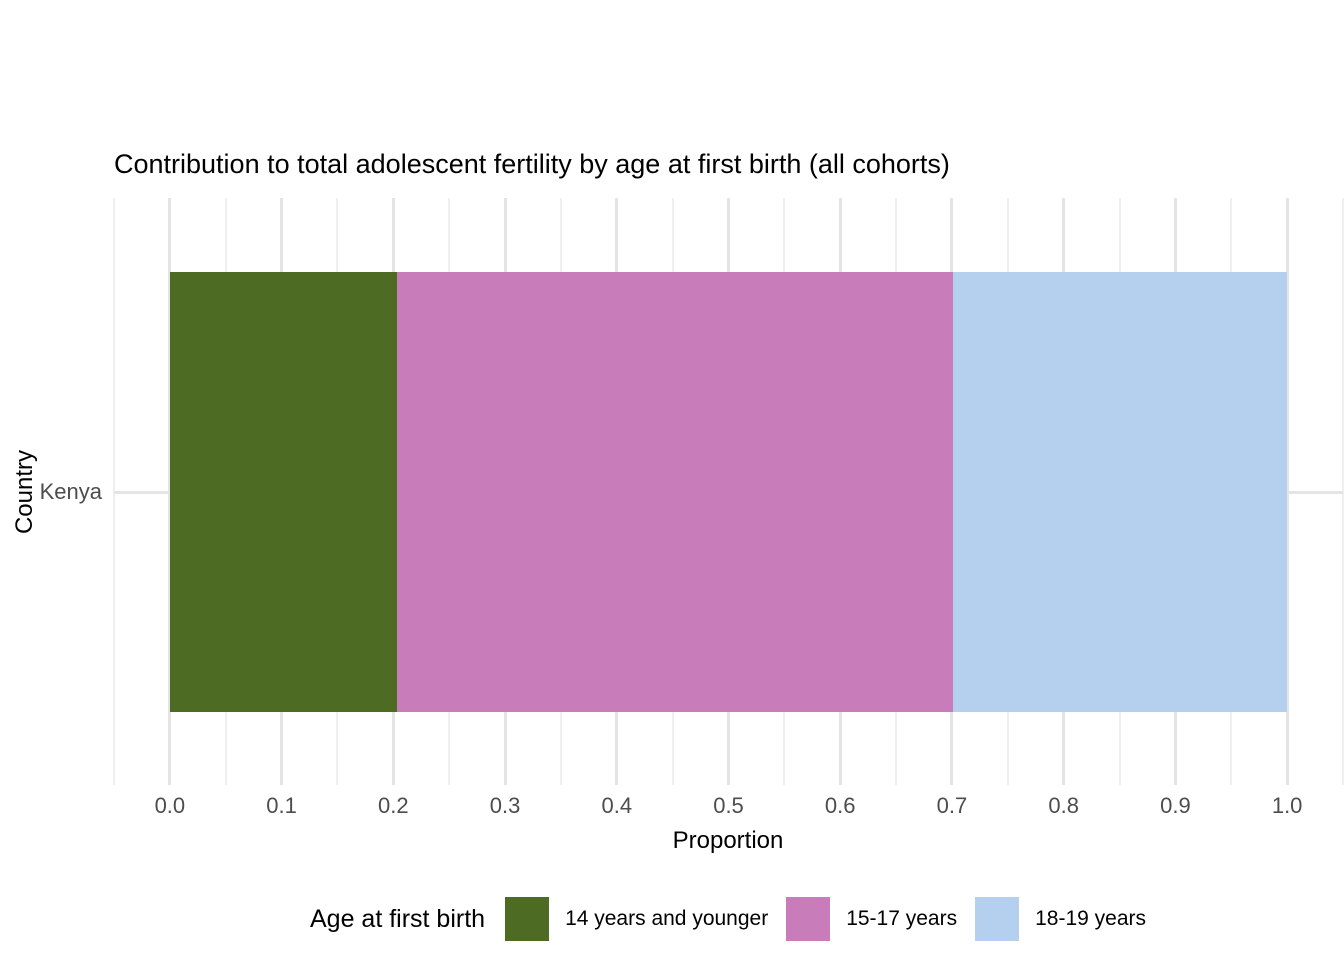 This screenshot has width=1344, height=960. I want to click on legend-item: 15-17 years, so click(871, 919).